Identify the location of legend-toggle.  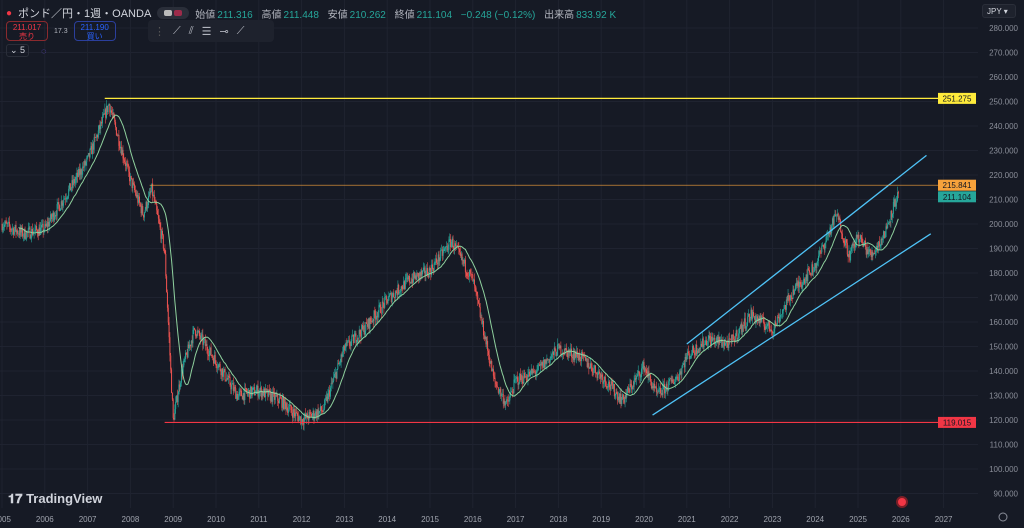
(173, 13).